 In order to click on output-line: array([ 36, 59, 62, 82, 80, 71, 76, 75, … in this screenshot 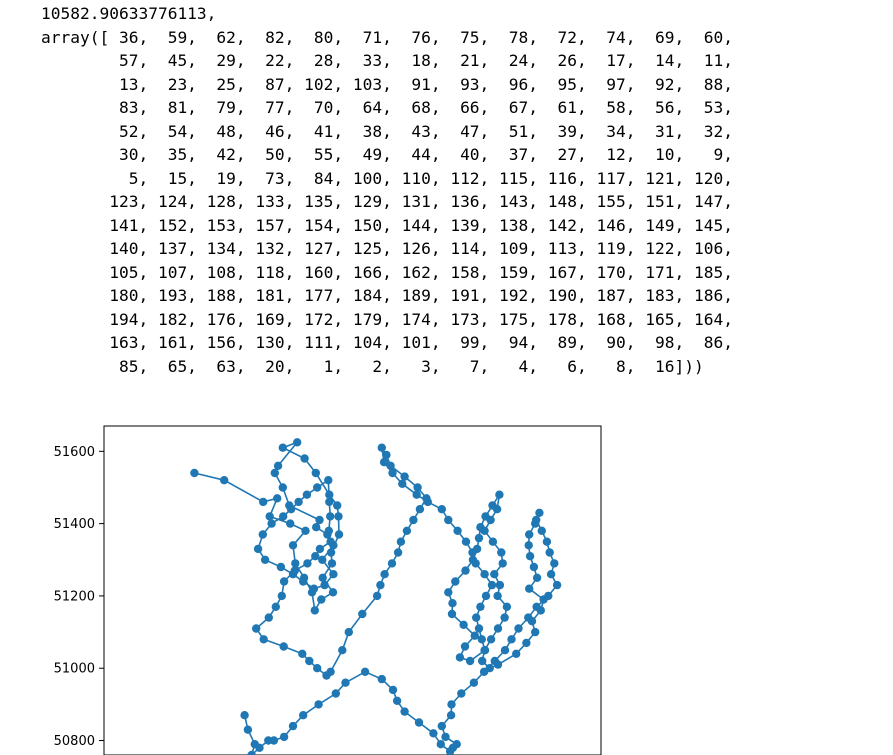, I will do `click(387, 37)`.